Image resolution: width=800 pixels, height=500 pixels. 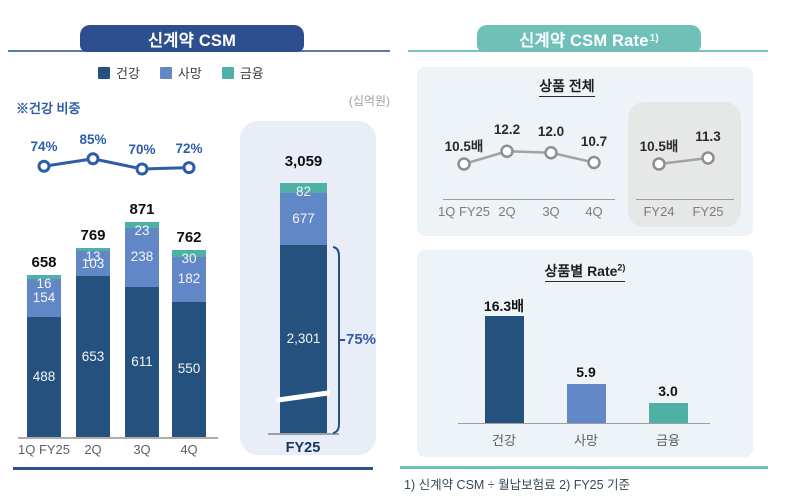 What do you see at coordinates (464, 211) in the screenshot?
I see `rate-quarterly-tick: 1Q FY25` at bounding box center [464, 211].